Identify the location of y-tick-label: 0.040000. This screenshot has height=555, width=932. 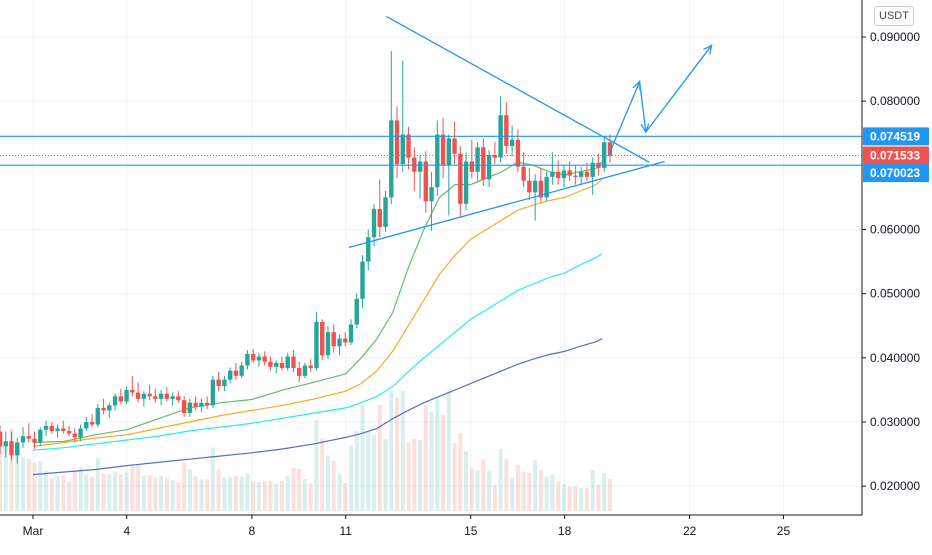
(895, 358).